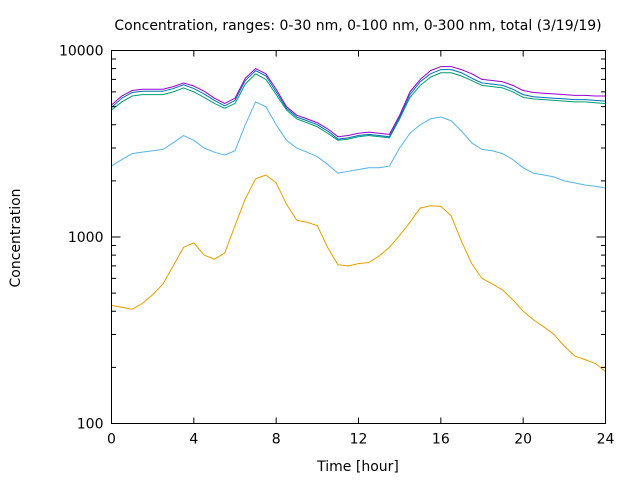 This screenshot has width=640, height=480. I want to click on x-axis-label: Time [hour], so click(357, 467).